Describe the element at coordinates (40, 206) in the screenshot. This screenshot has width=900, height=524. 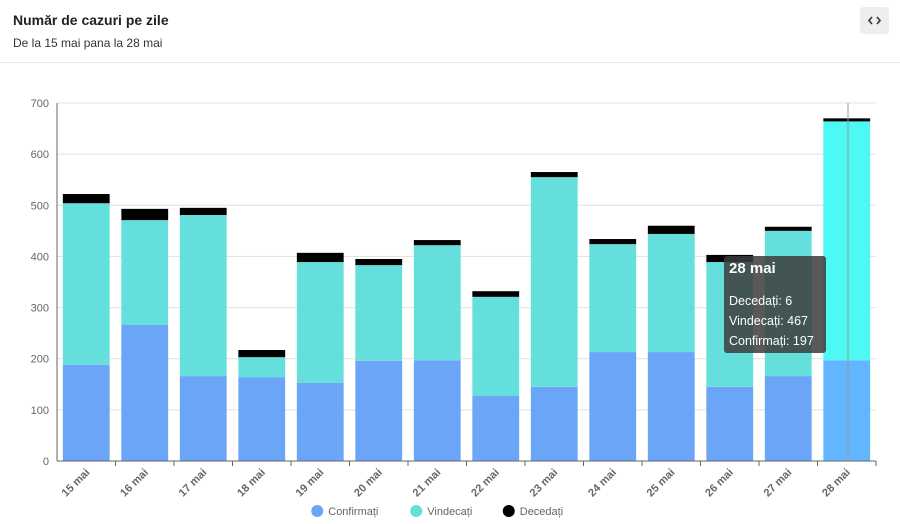
I see `y-tick-label: 500` at that location.